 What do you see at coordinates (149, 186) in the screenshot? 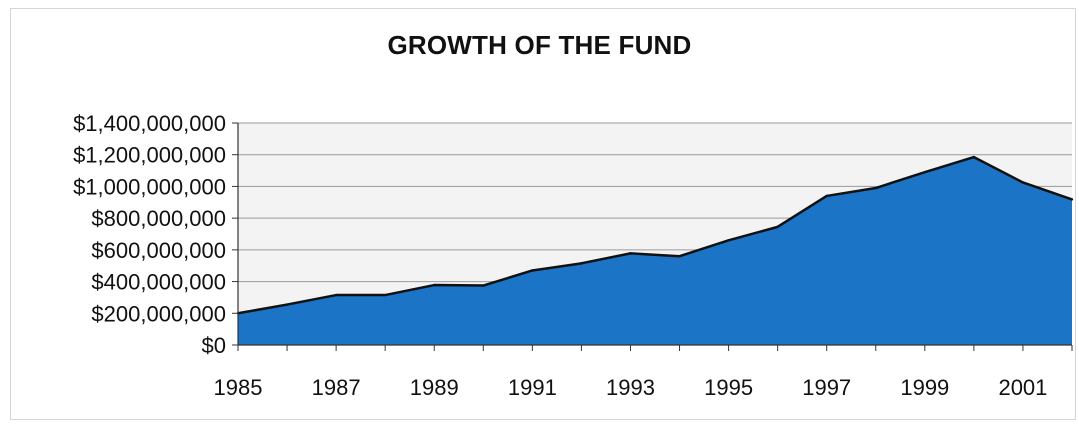
I see `y-tick-label: $1,000,000,000` at bounding box center [149, 186].